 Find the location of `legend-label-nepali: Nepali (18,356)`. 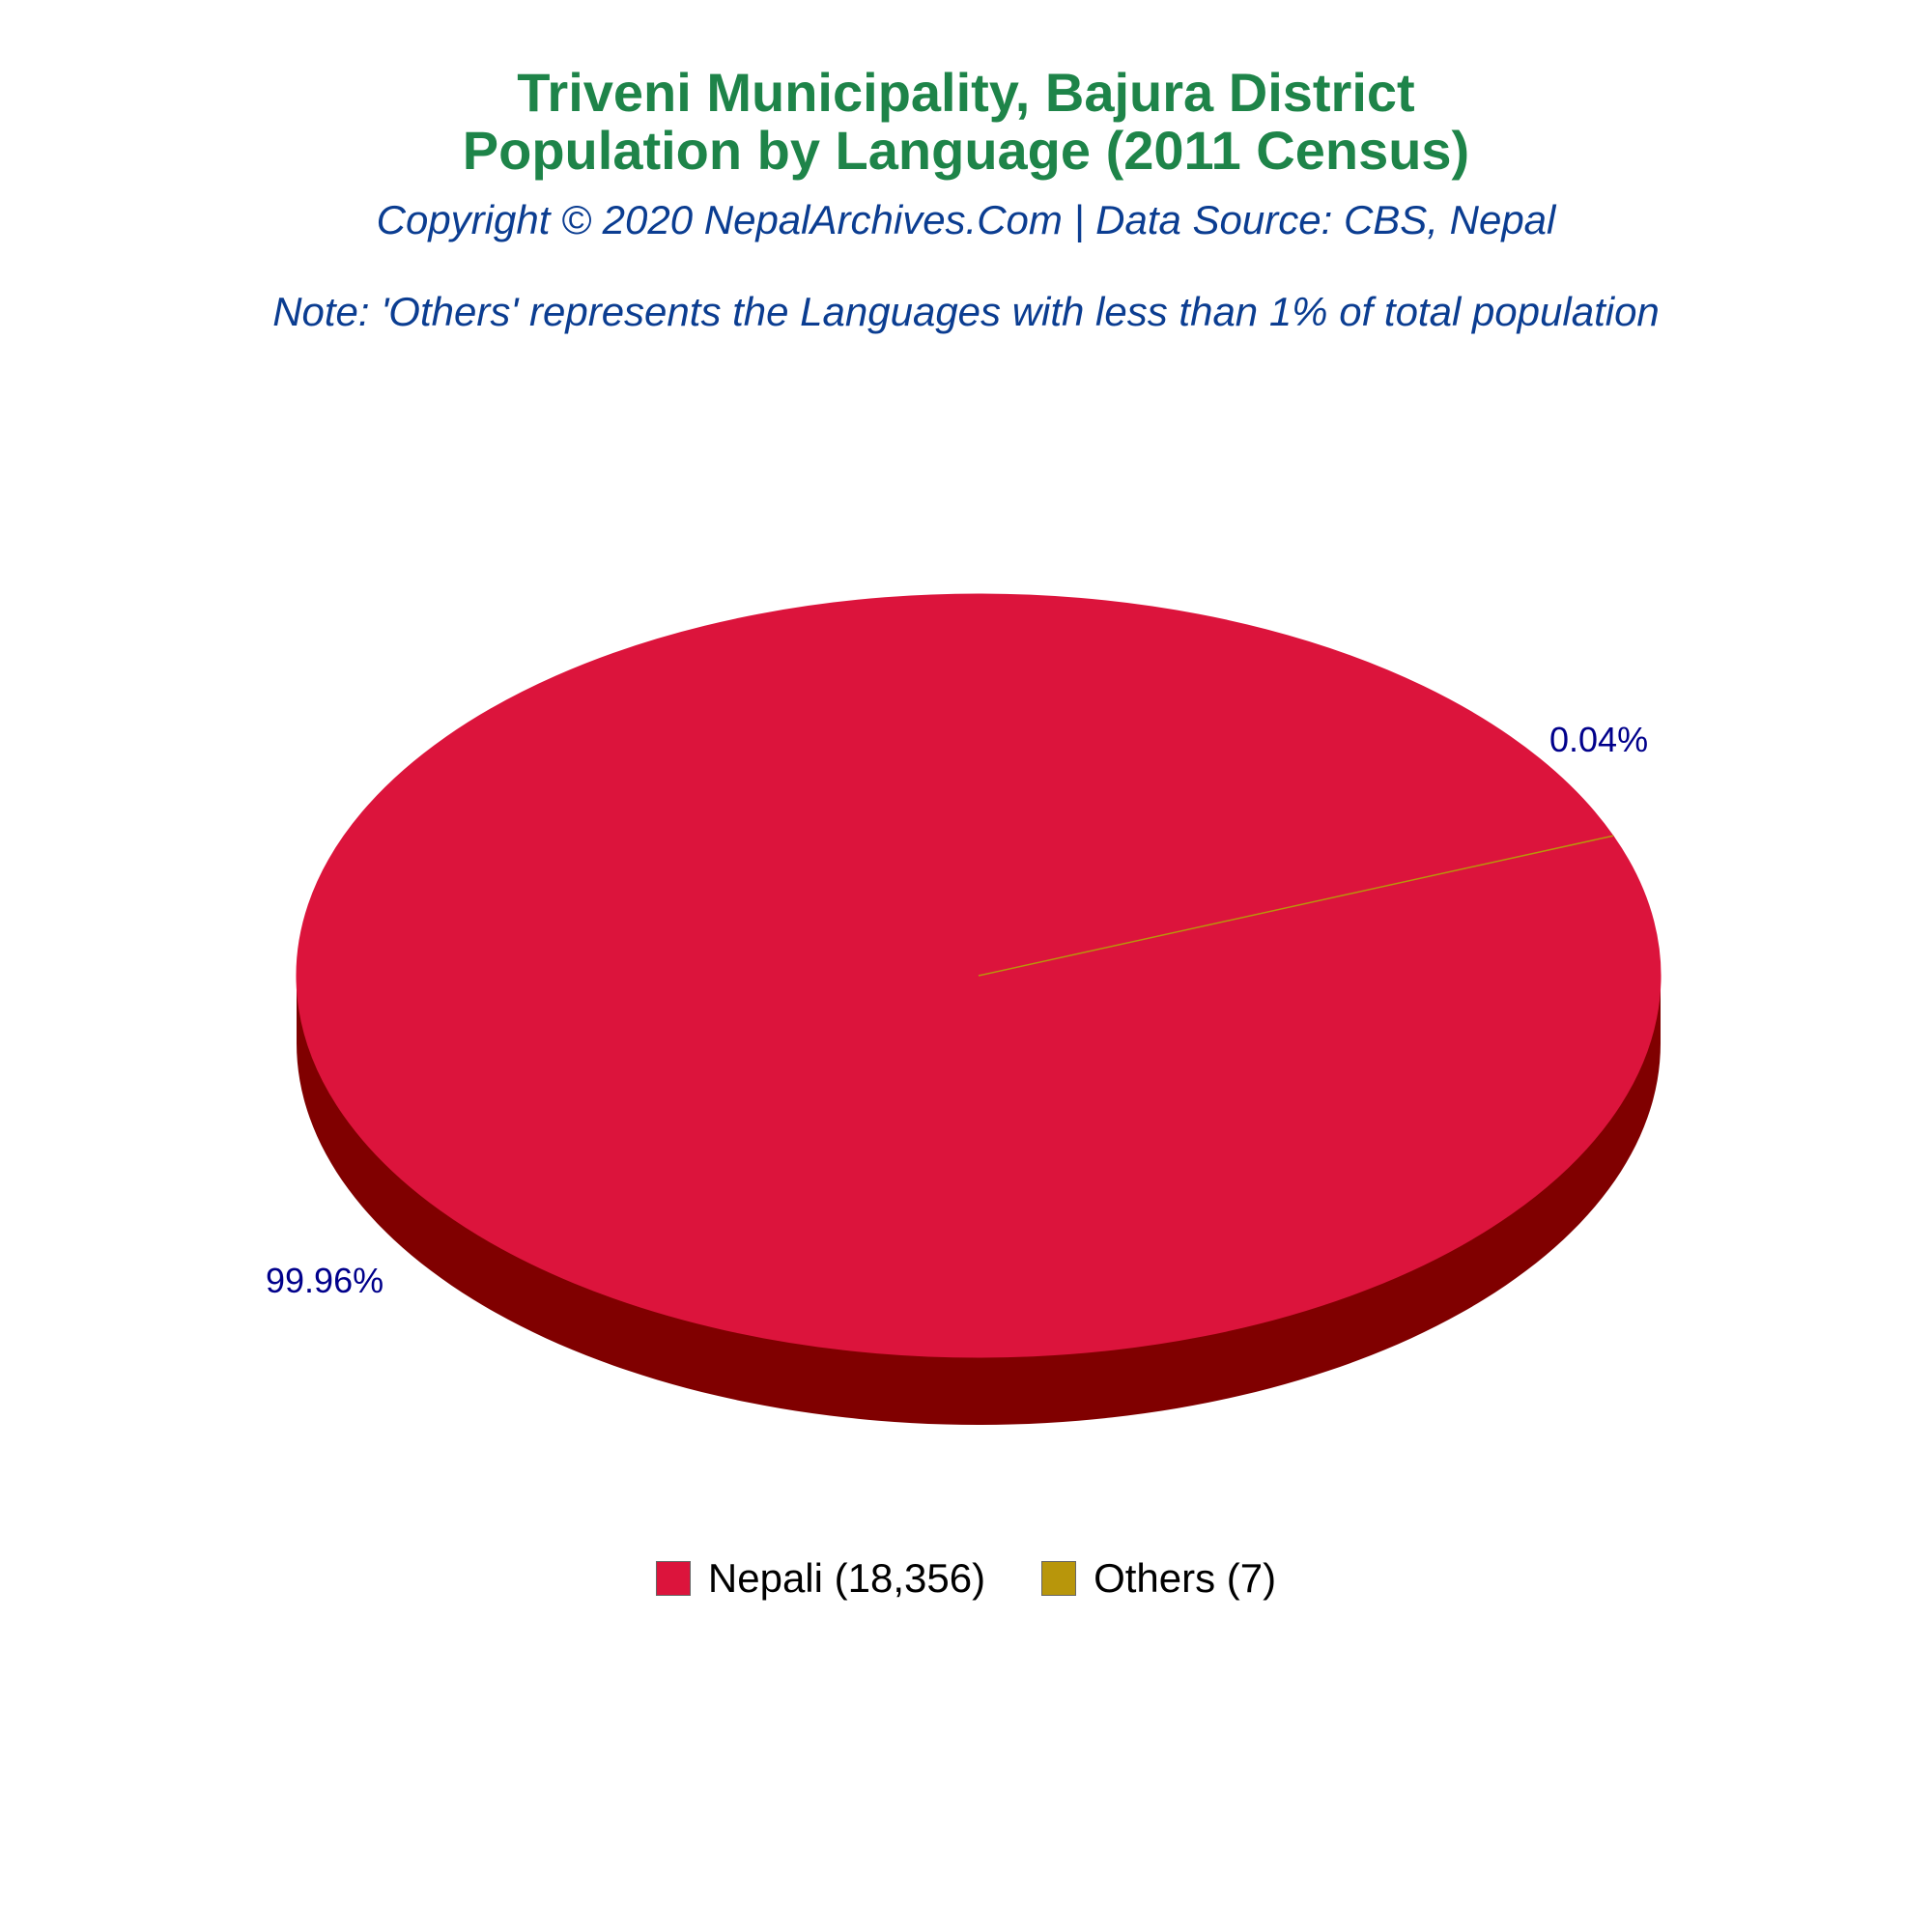

legend-label-nepali: Nepali (18,356) is located at coordinates (846, 1578).